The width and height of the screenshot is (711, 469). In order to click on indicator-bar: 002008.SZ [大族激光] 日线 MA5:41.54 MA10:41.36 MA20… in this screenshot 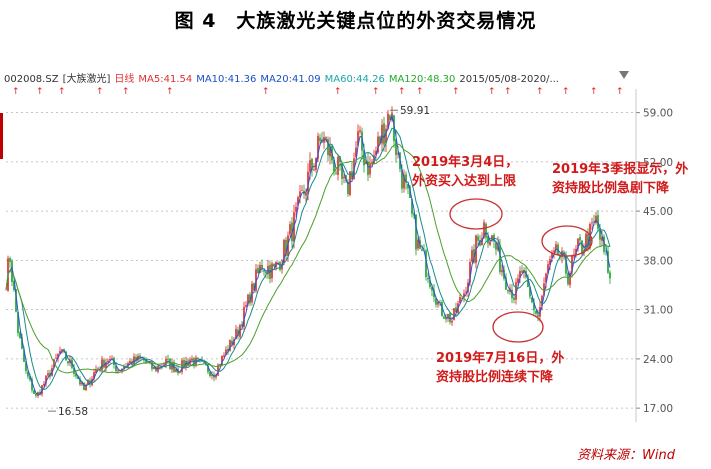, I will do `click(283, 77)`.